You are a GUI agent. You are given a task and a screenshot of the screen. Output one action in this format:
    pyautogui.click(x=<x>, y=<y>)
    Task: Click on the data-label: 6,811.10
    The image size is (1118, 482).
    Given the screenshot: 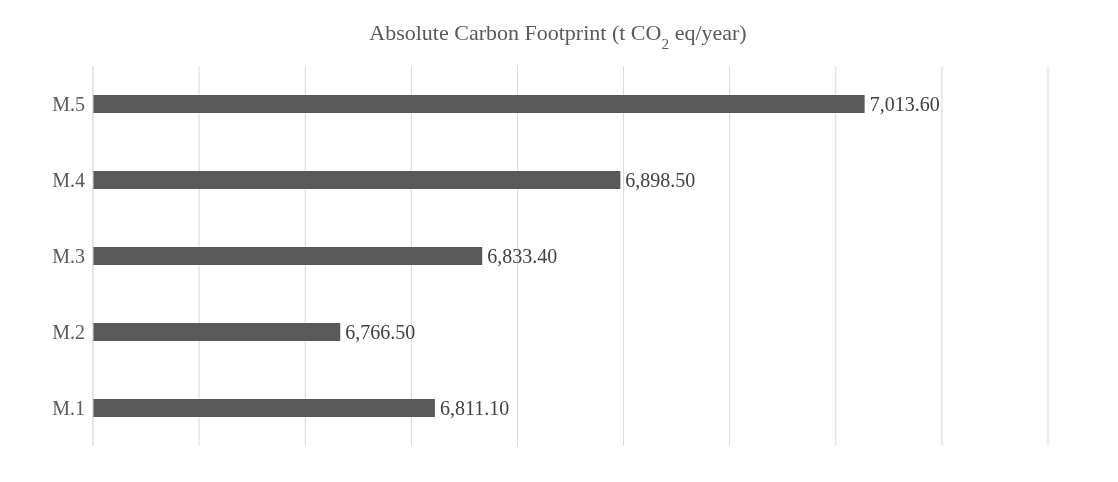 What is the action you would take?
    pyautogui.click(x=474, y=407)
    